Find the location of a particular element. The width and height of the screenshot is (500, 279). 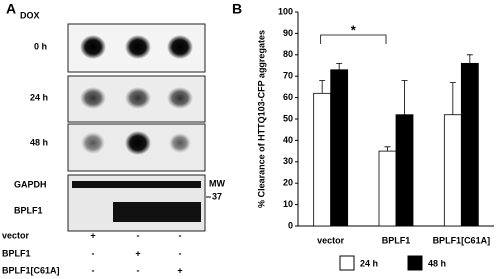

legend-label: 24 h is located at coordinates (369, 263).